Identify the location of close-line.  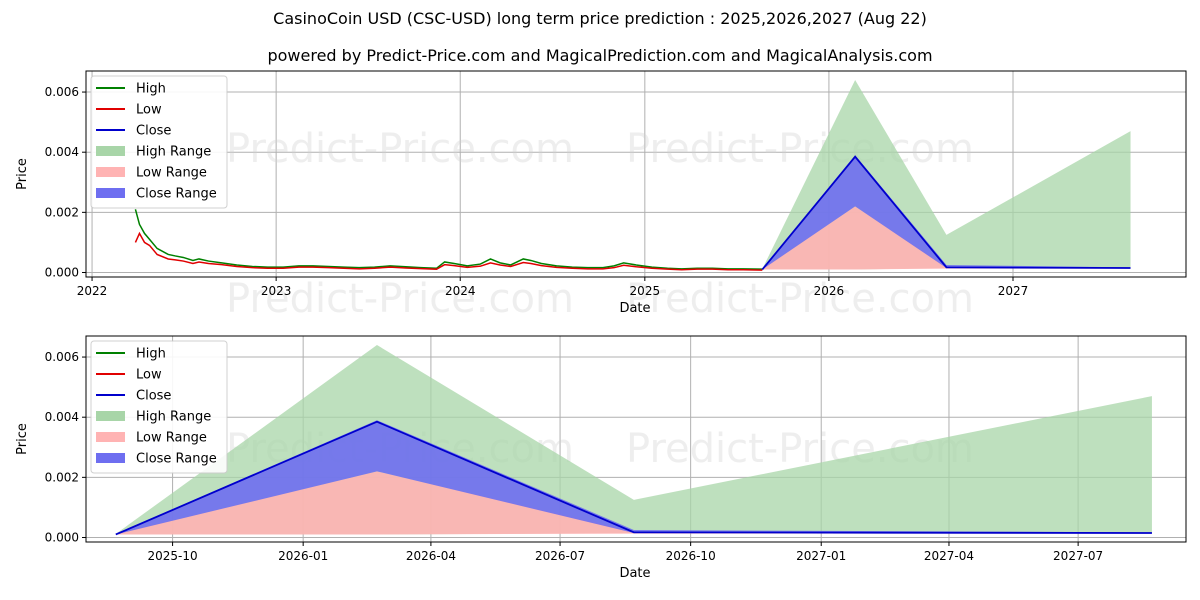
(946, 213).